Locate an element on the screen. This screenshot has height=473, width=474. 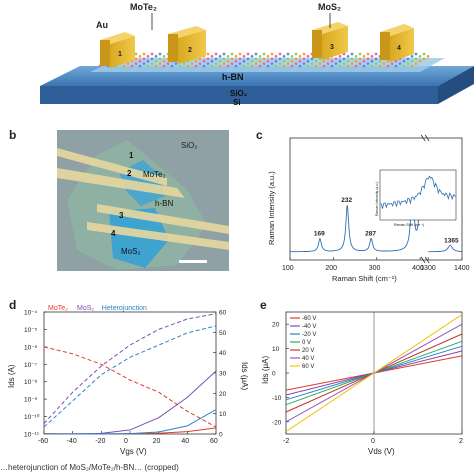
b-electrode-1-label: 1 is located at coordinates (131, 155).